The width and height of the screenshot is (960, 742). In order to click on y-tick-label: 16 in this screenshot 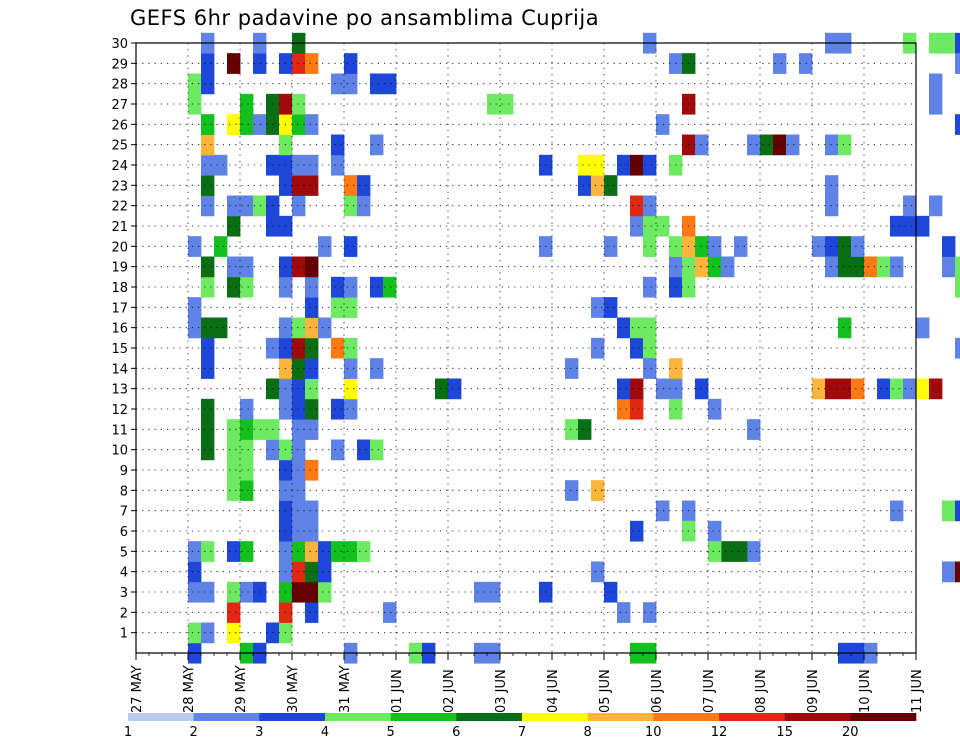, I will do `click(119, 329)`.